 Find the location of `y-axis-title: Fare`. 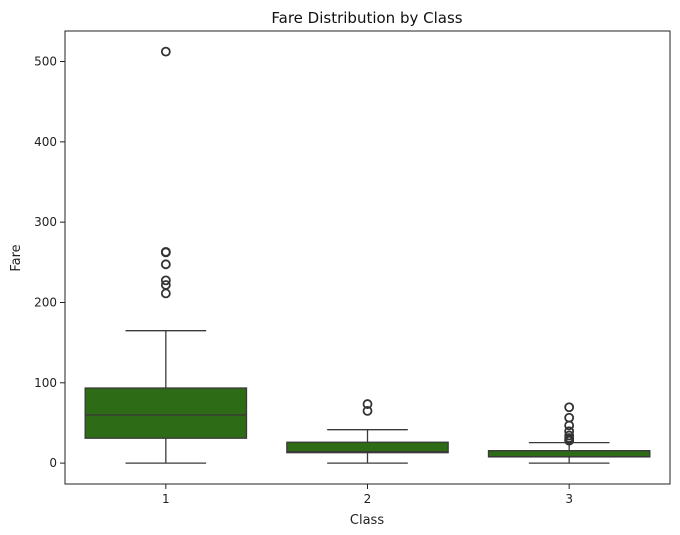

y-axis-title: Fare is located at coordinates (16, 257).